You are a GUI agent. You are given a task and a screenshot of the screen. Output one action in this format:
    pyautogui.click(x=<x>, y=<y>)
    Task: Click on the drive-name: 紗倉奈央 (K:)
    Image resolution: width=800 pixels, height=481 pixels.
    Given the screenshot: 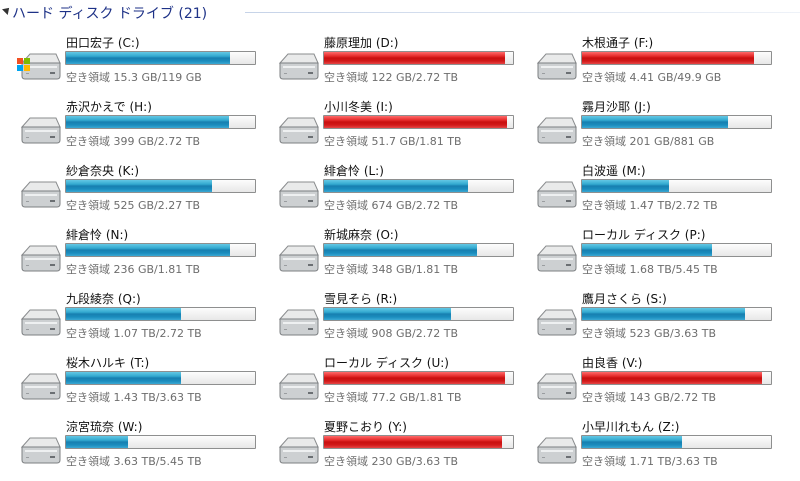 What is the action you would take?
    pyautogui.click(x=103, y=171)
    